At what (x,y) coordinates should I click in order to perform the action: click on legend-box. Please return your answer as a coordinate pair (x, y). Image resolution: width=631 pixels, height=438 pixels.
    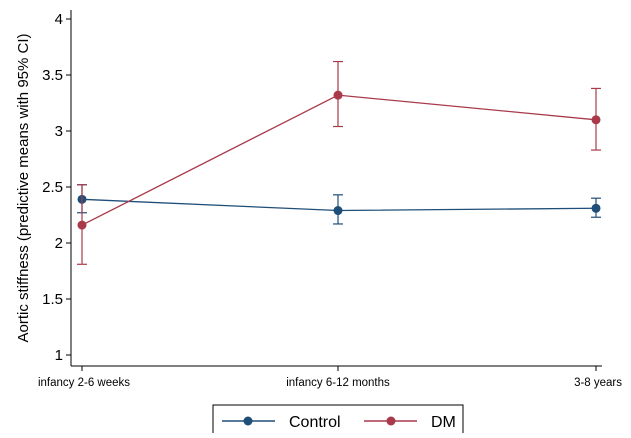
    Looking at the image, I should click on (338, 420).